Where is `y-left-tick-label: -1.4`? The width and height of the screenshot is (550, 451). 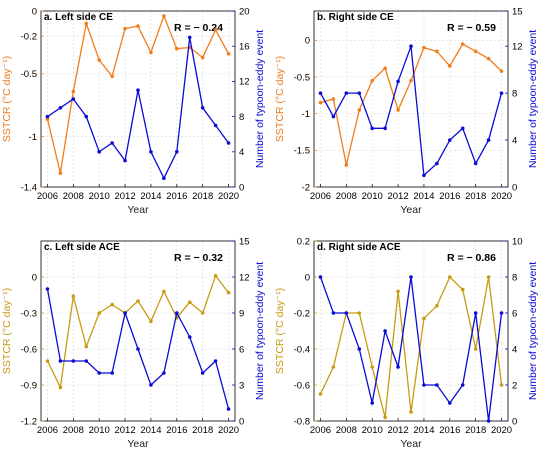
y-left-tick-label: -1.4 is located at coordinates (29, 187).